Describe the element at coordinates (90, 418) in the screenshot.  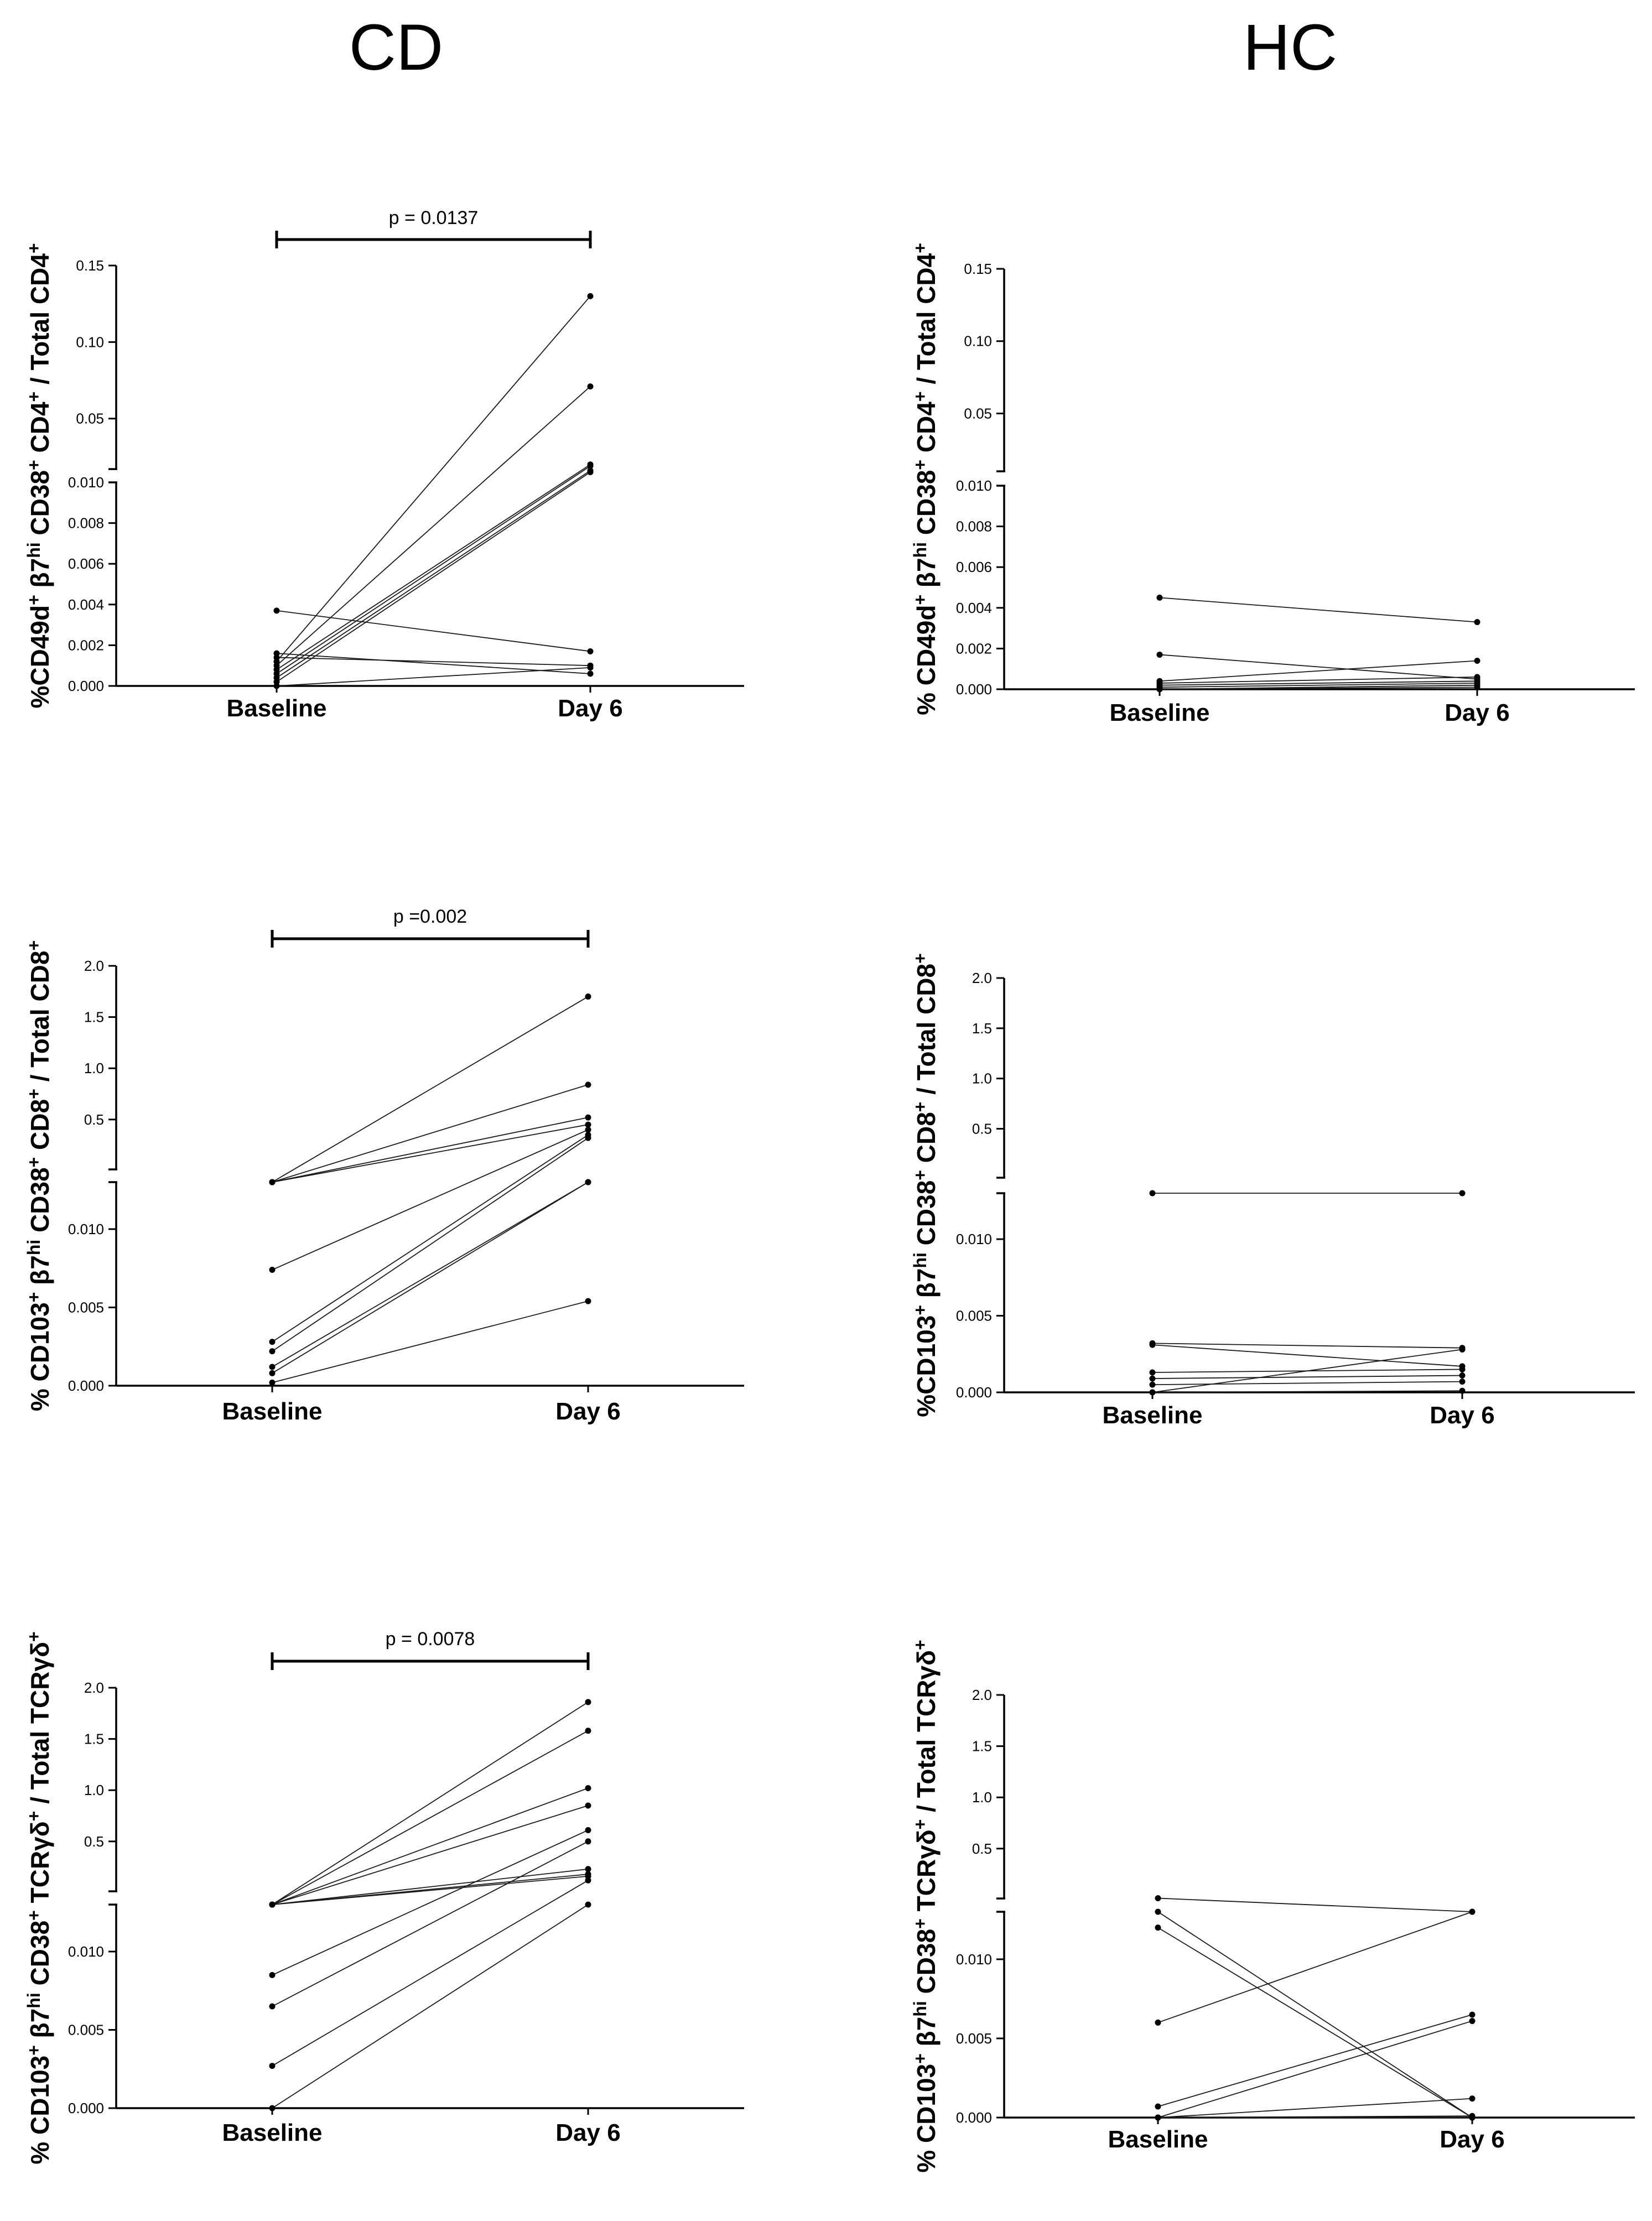
I see `y-tick-label: 0.05` at that location.